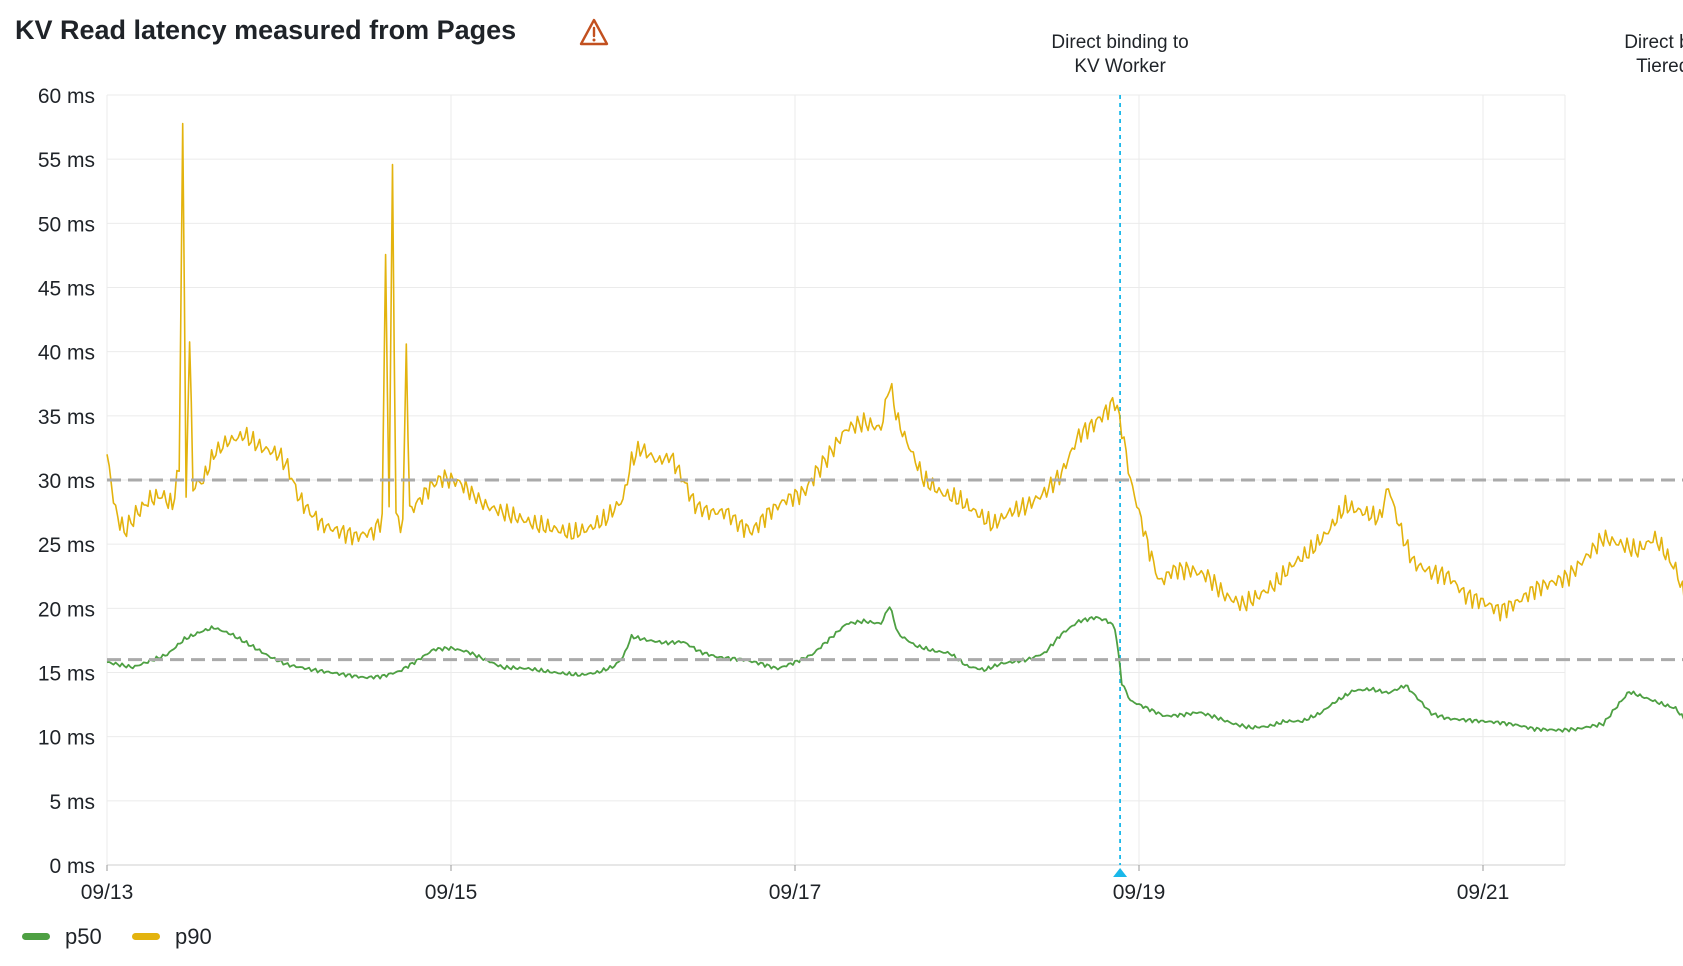 The image size is (1683, 966). What do you see at coordinates (117, 936) in the screenshot?
I see `legend: p50 p90` at bounding box center [117, 936].